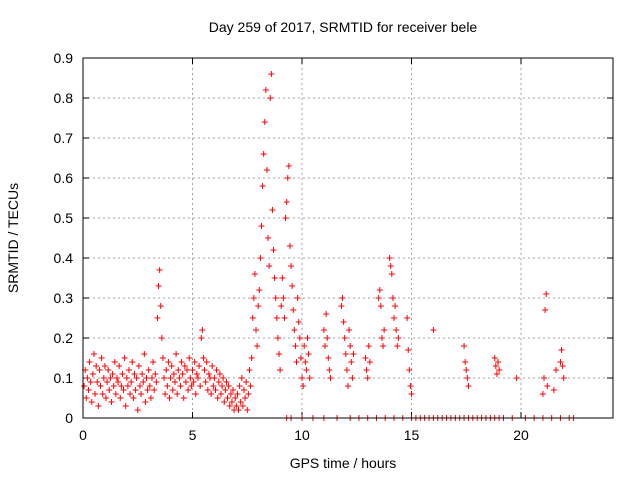 Image resolution: width=640 pixels, height=480 pixels. Describe the element at coordinates (193, 435) in the screenshot. I see `x-tick-label: 5` at that location.